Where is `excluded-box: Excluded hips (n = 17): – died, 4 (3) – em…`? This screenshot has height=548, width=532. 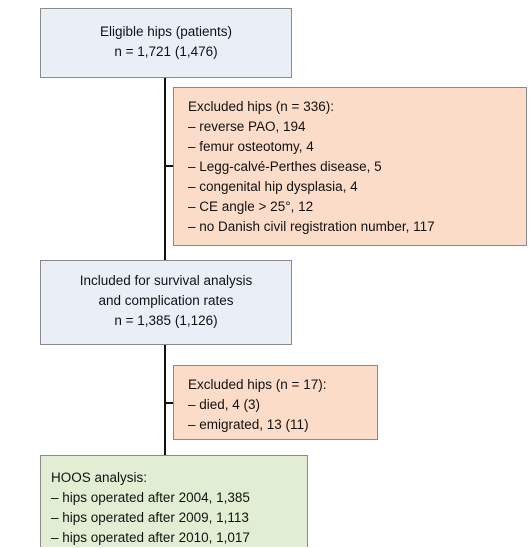
excluded-box: Excluded hips (n = 17): – died, 4 (3) – em… is located at coordinates (275, 402).